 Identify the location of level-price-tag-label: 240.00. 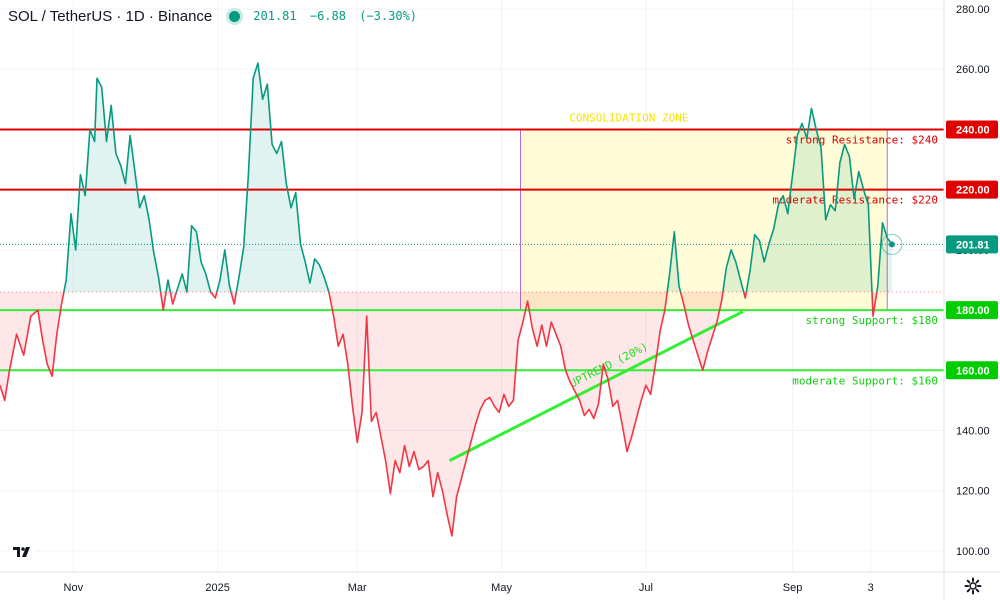
(973, 130).